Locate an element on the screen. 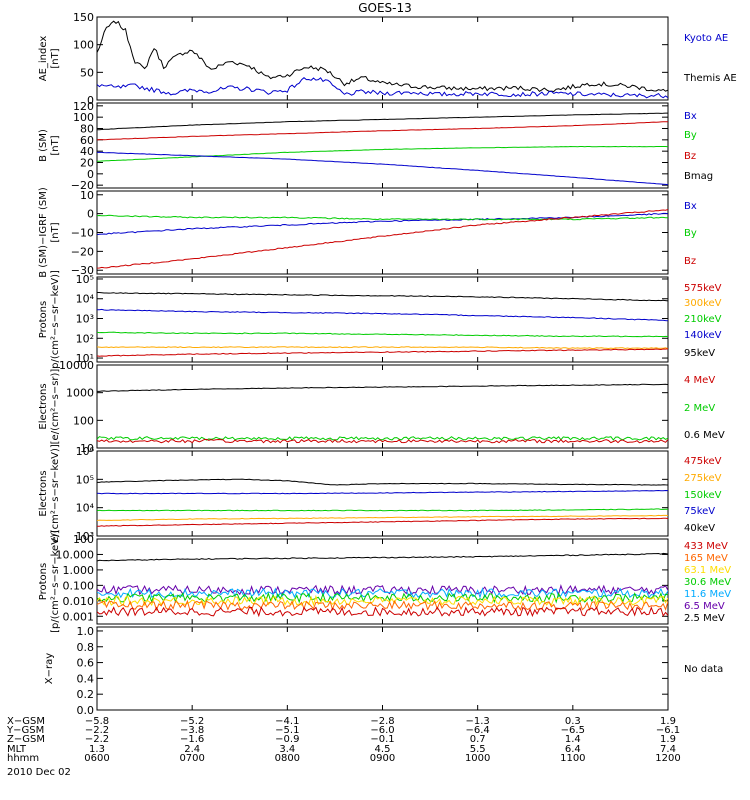  series-protons_mev-11-6-MeV is located at coordinates (382, 593).